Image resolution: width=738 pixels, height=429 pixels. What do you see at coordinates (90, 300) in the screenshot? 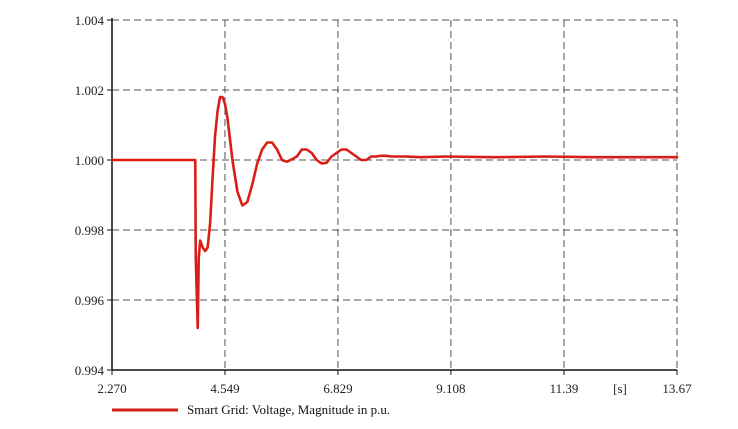
I see `y-tick-label: 0.996` at bounding box center [90, 300].